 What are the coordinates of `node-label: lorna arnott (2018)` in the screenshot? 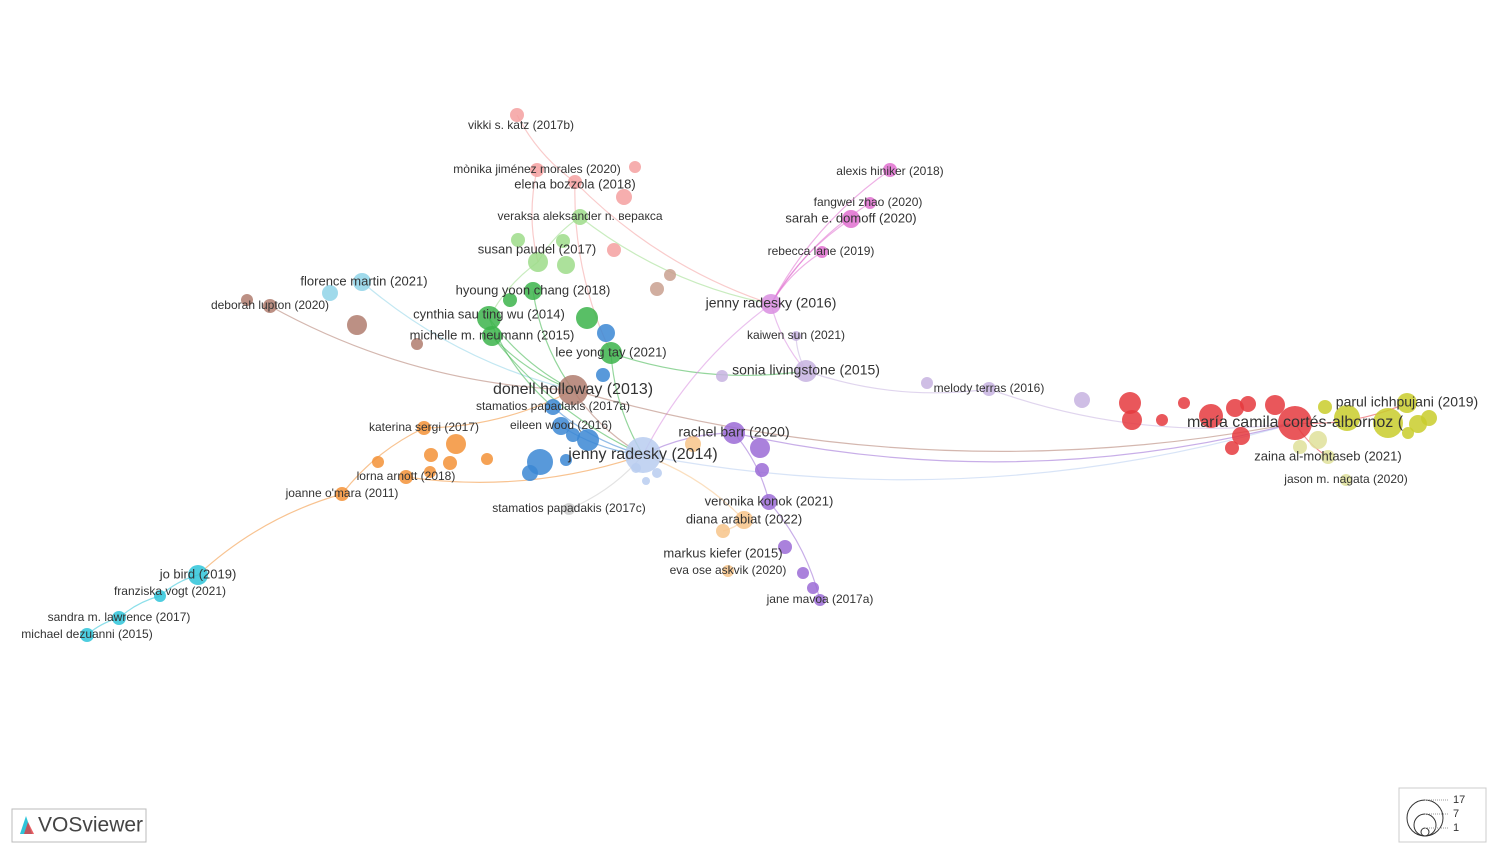 It's located at (406, 476).